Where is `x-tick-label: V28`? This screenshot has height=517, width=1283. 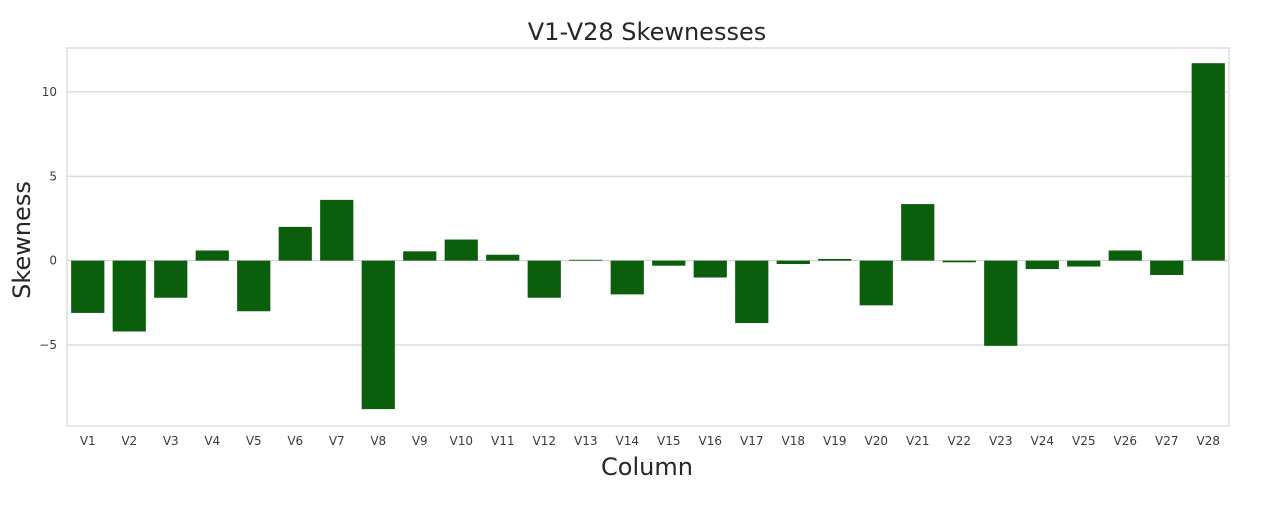 x-tick-label: V28 is located at coordinates (1208, 441).